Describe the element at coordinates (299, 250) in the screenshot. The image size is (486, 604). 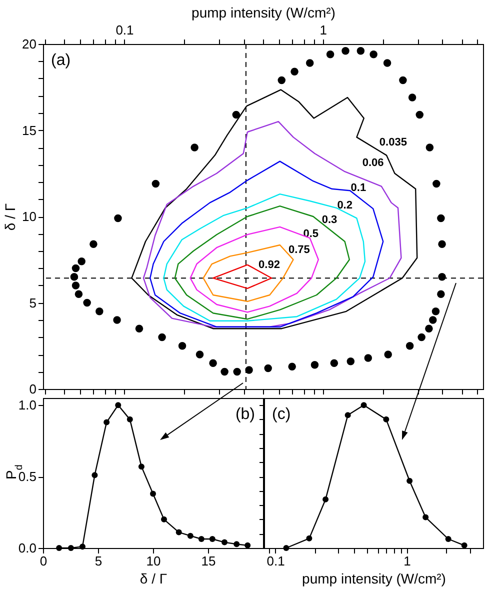
I see `annotation: 0.75` at that location.